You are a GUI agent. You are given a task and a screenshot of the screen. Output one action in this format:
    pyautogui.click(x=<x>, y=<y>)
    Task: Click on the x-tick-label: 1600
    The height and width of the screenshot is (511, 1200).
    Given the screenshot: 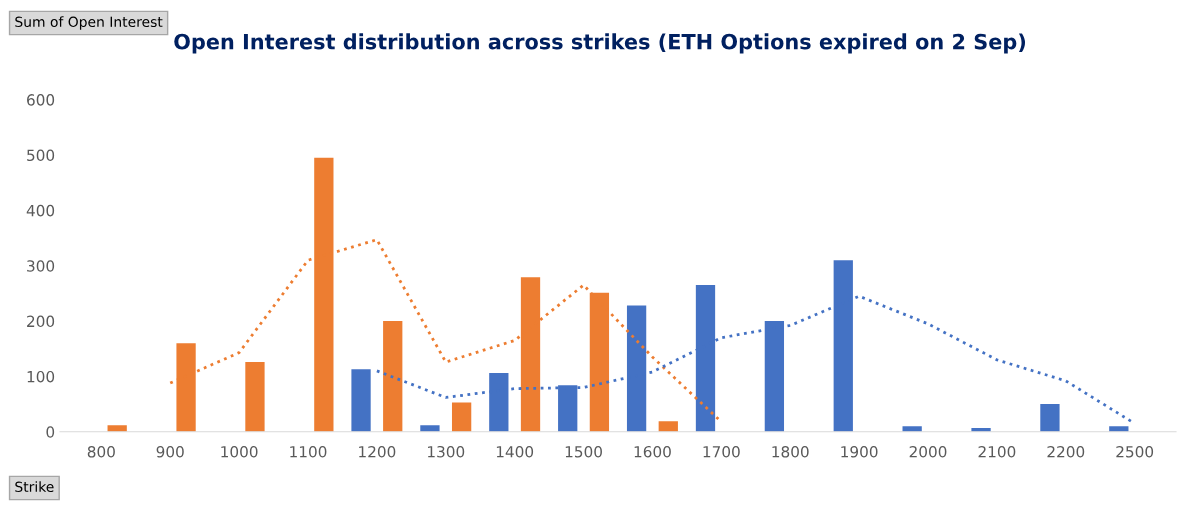 What is the action you would take?
    pyautogui.click(x=652, y=451)
    